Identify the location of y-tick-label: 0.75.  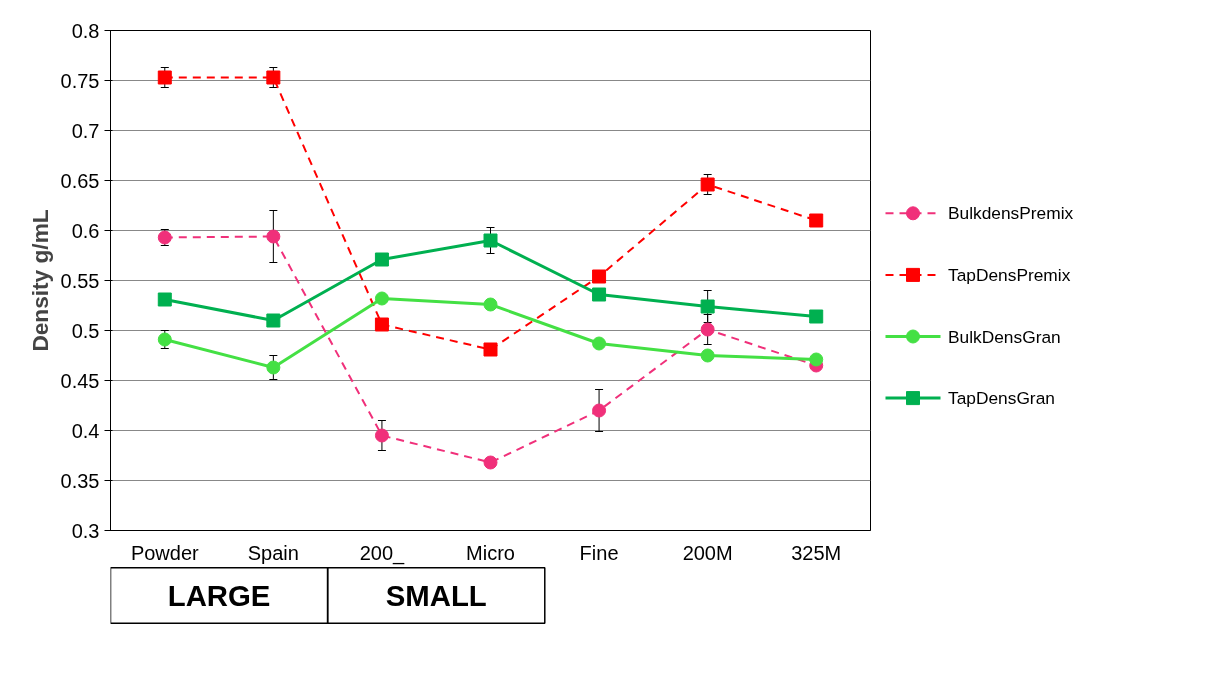
(80, 80).